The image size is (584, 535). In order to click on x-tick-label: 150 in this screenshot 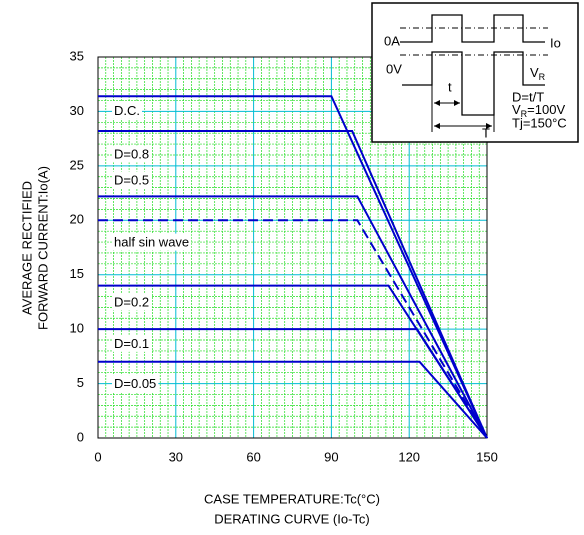, I will do `click(487, 456)`.